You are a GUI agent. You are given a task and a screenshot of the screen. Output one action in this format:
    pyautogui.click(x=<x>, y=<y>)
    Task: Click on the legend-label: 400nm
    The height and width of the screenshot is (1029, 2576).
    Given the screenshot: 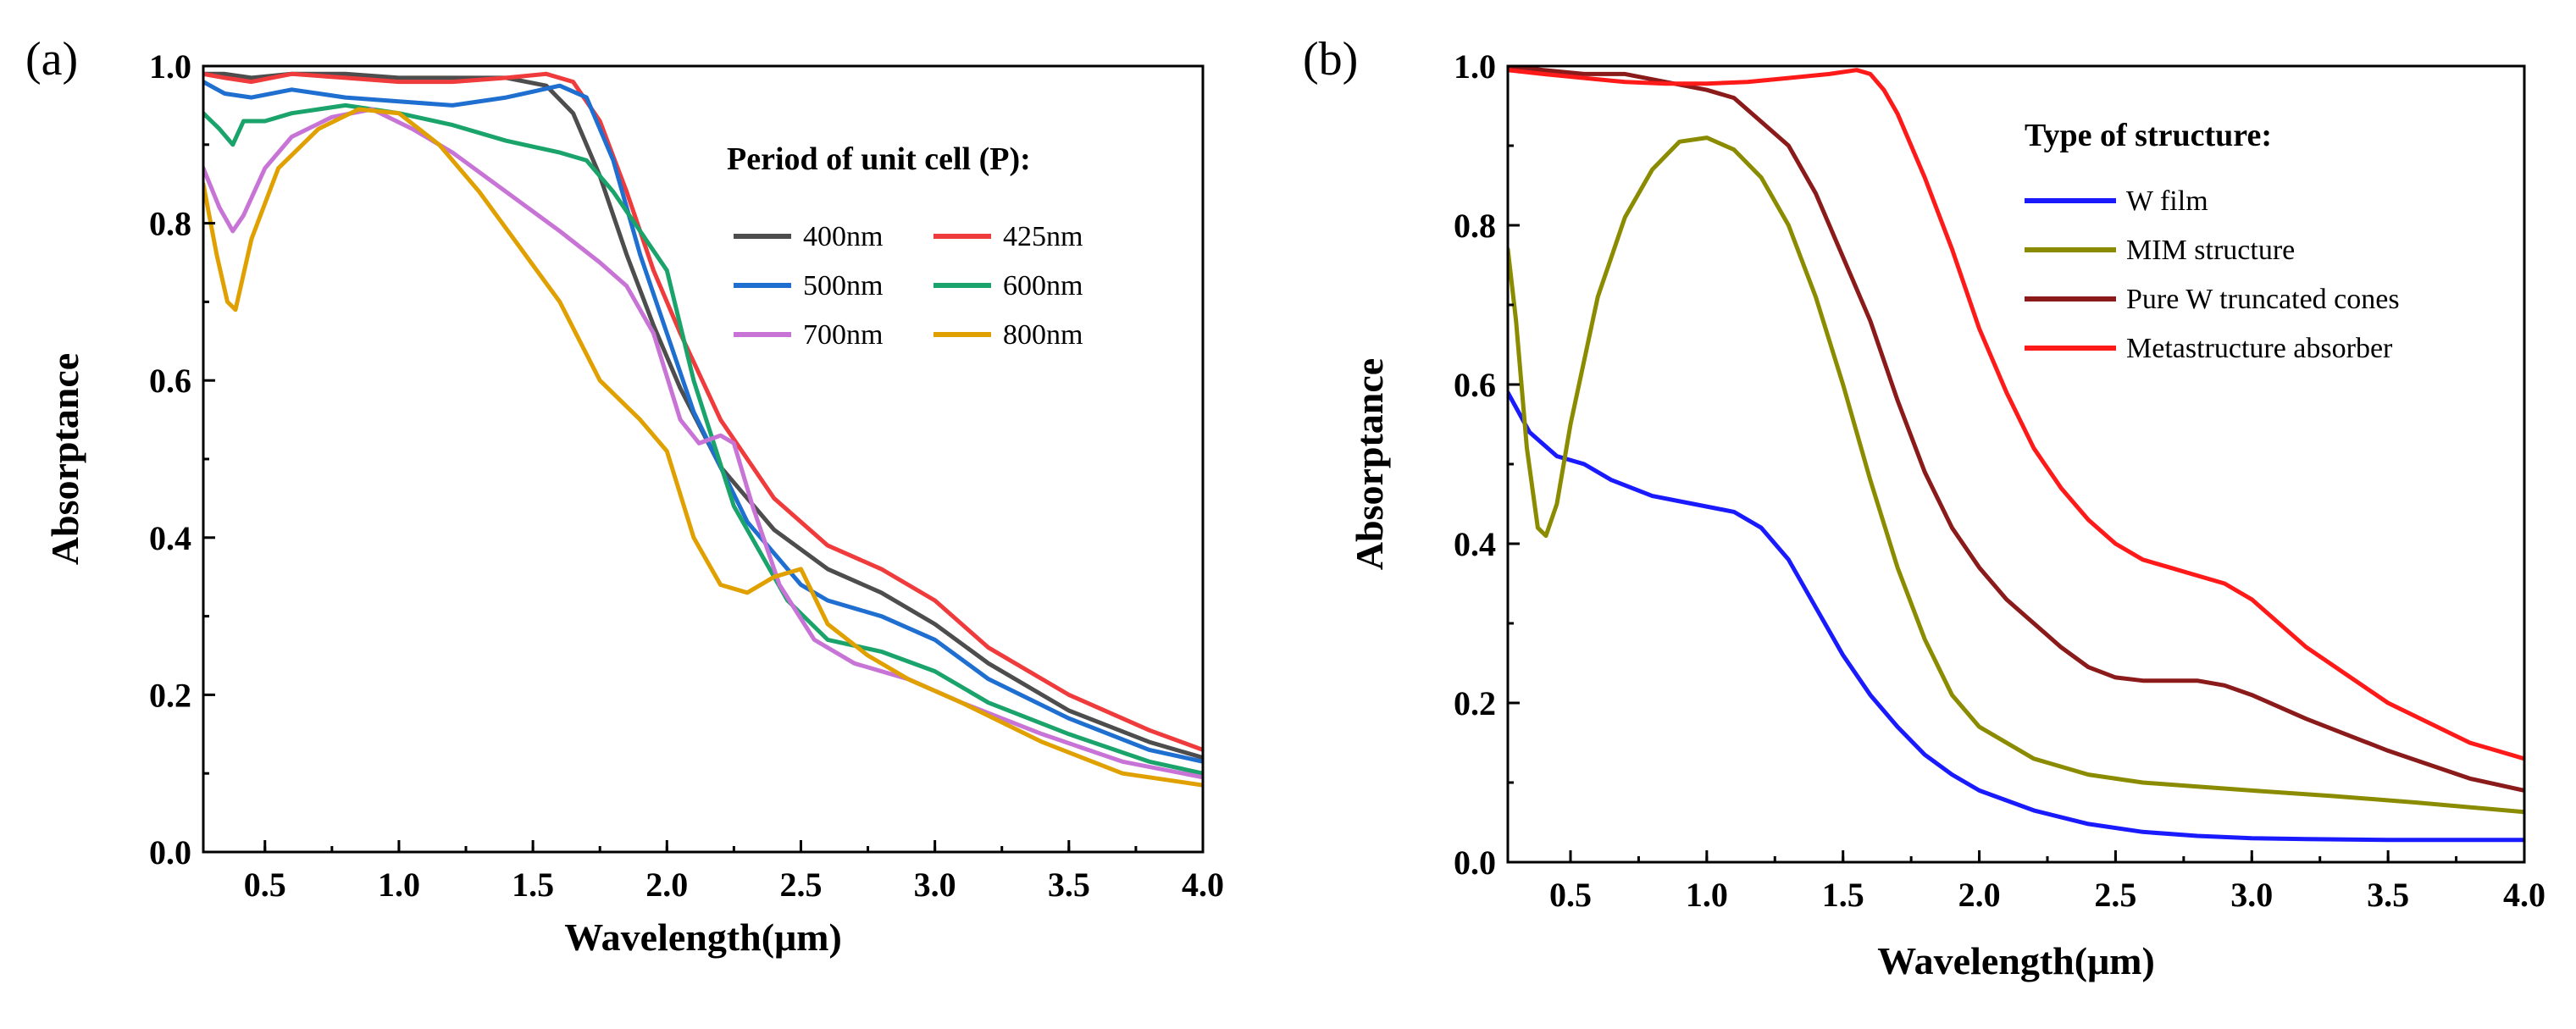 What is the action you would take?
    pyautogui.click(x=843, y=236)
    